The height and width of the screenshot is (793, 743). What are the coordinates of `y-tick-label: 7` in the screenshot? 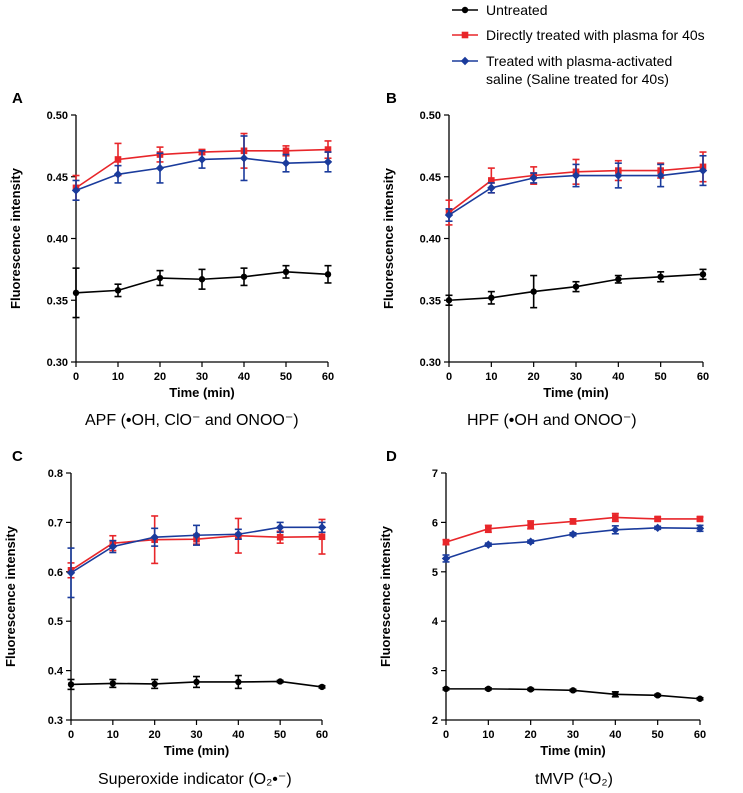 It's located at (435, 474).